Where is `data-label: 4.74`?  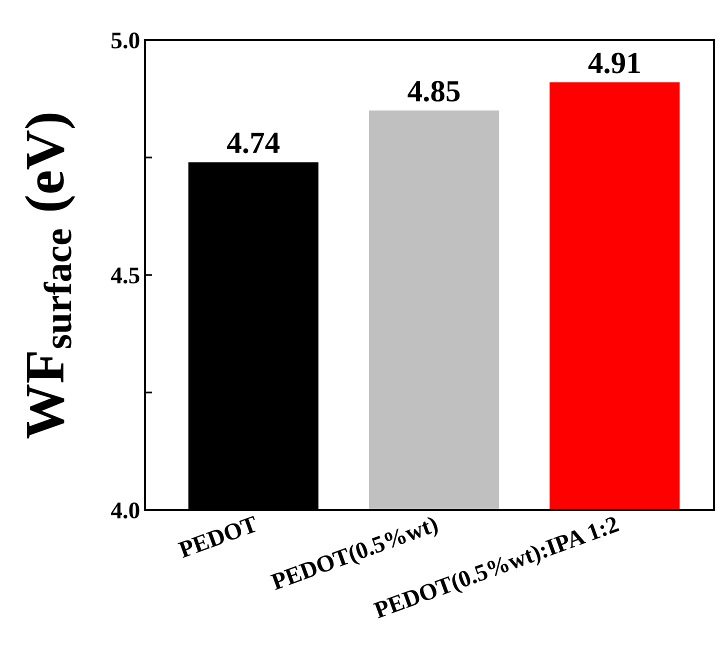
data-label: 4.74 is located at coordinates (253, 143).